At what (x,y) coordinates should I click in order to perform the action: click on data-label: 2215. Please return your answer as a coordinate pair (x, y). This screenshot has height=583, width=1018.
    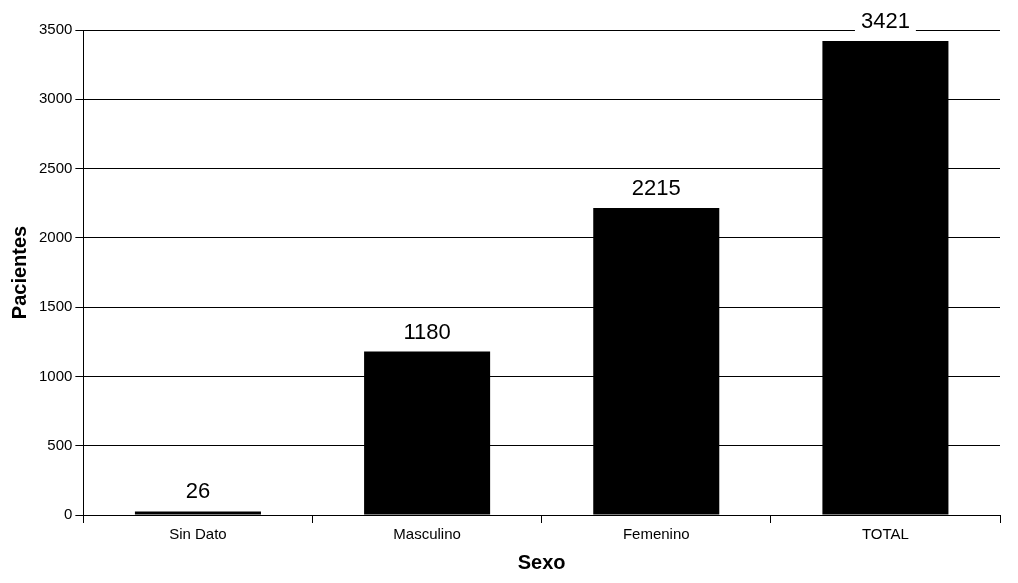
    Looking at the image, I should click on (656, 188).